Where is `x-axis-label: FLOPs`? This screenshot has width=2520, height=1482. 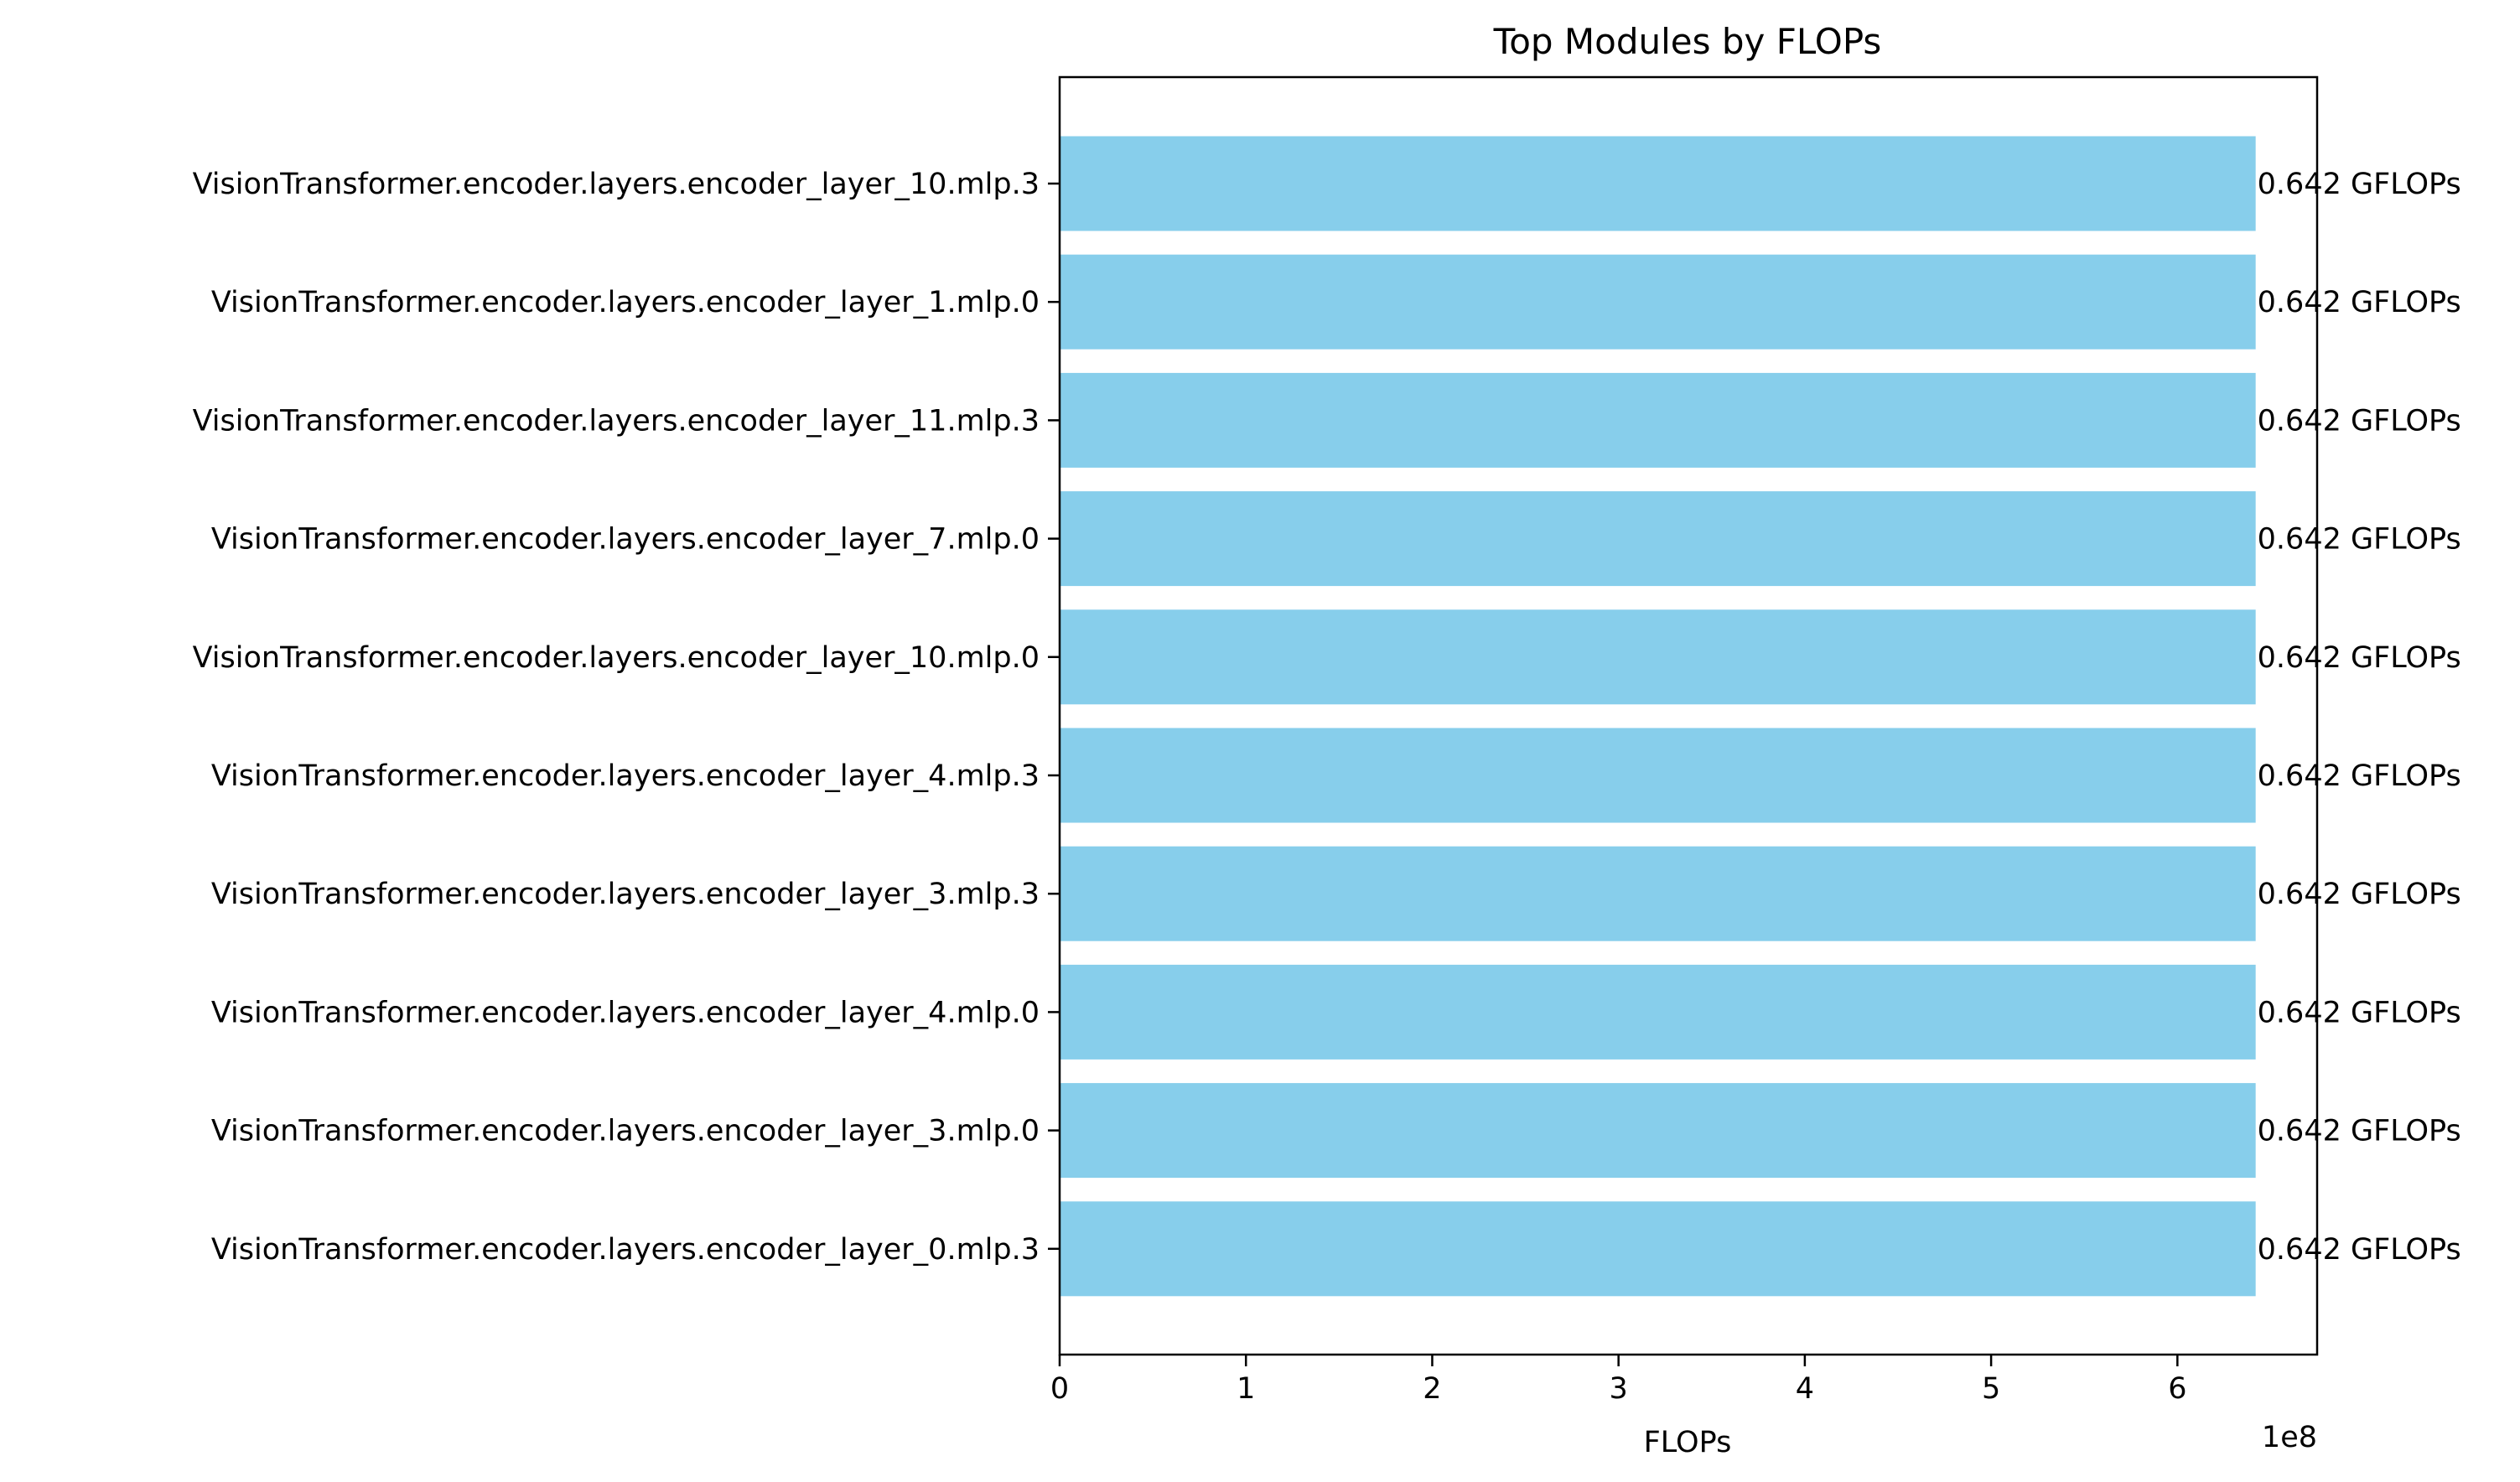 x-axis-label: FLOPs is located at coordinates (1688, 1442).